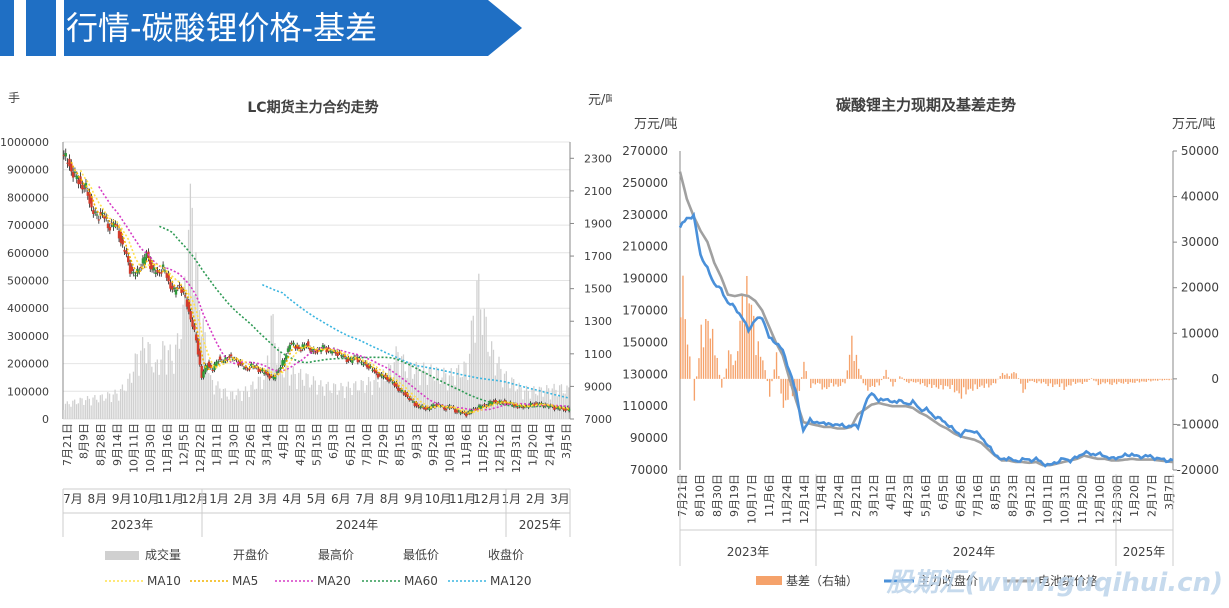 This screenshot has width=1229, height=608. I want to click on legend-swatch, so click(122, 555).